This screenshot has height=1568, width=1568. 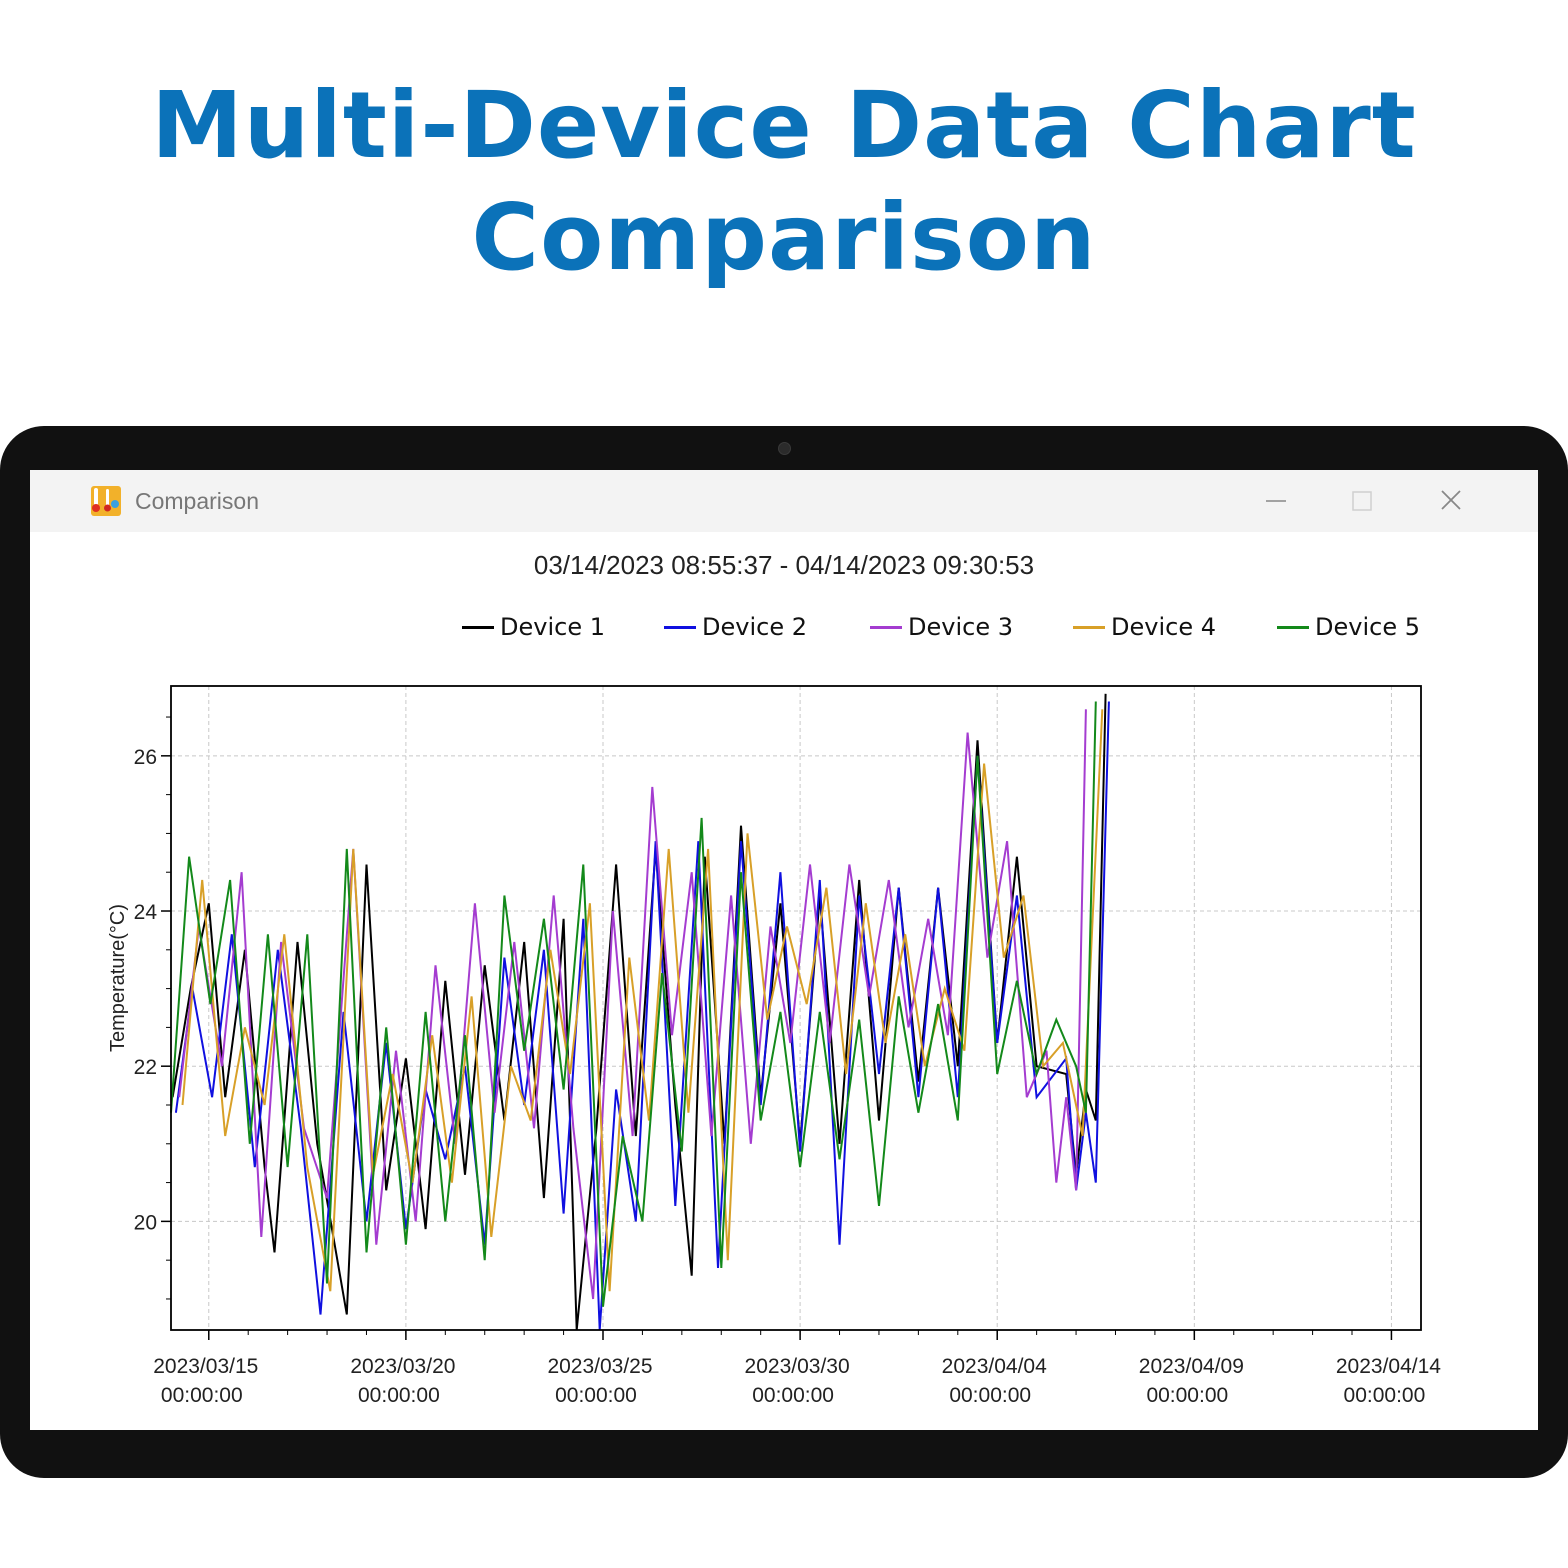 What do you see at coordinates (205, 1366) in the screenshot?
I see `x-tick-label-date: 2023/03/15` at bounding box center [205, 1366].